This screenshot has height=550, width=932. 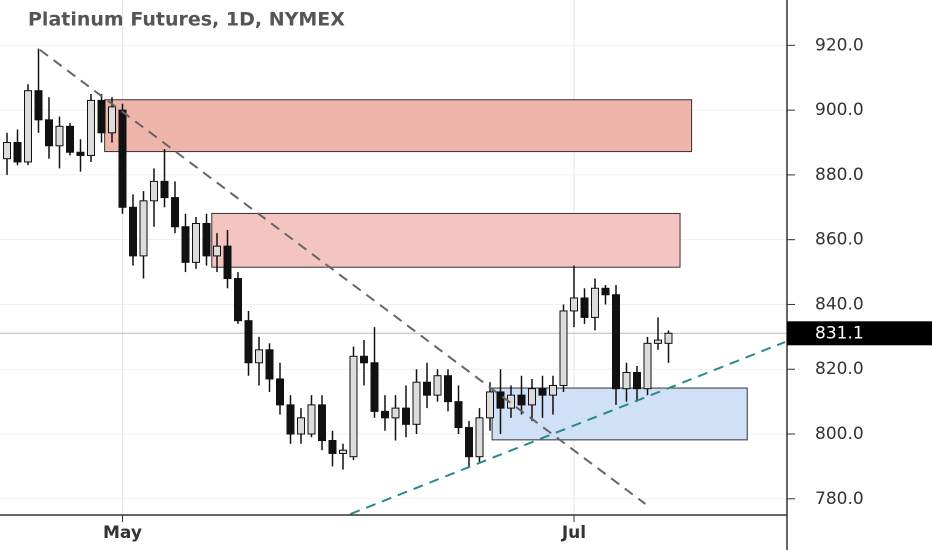 What do you see at coordinates (839, 240) in the screenshot?
I see `y-tick-label: 860.0` at bounding box center [839, 240].